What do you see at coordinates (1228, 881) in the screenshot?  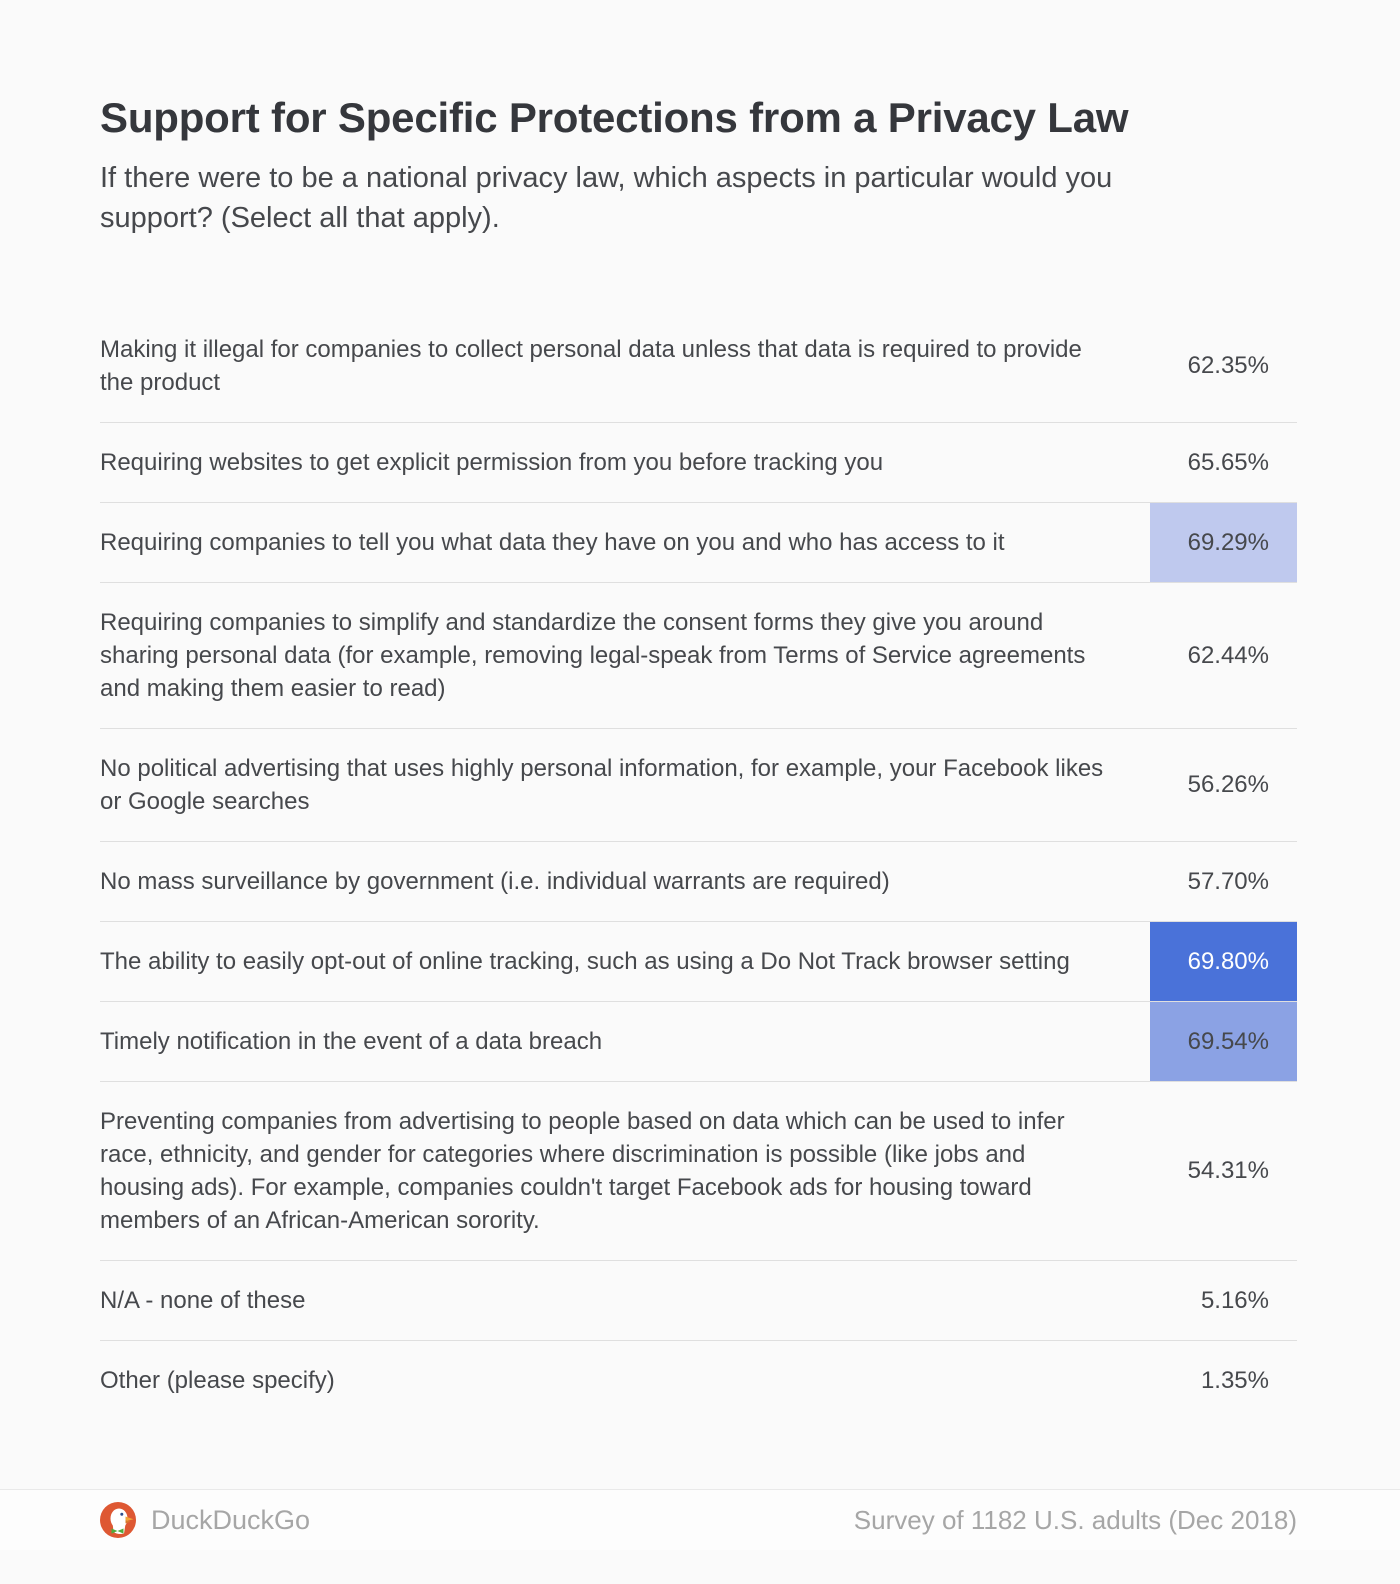 I see `row-value: 57.70%` at bounding box center [1228, 881].